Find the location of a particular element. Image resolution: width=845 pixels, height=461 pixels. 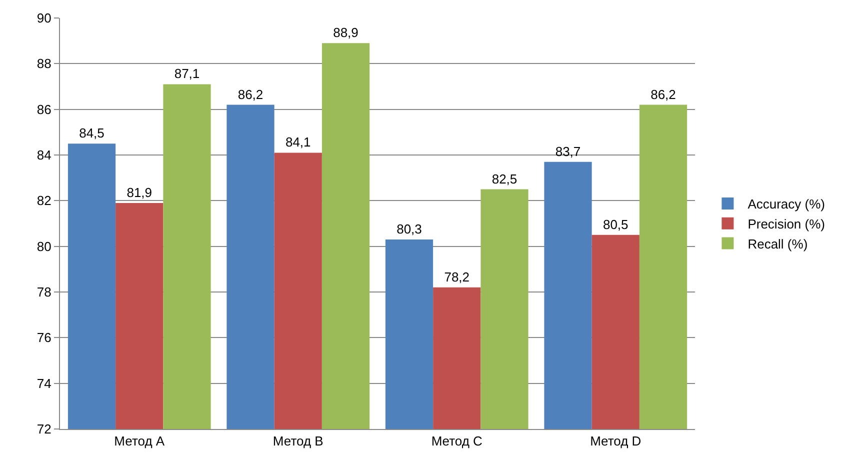

data-label: 87,1 is located at coordinates (187, 74).